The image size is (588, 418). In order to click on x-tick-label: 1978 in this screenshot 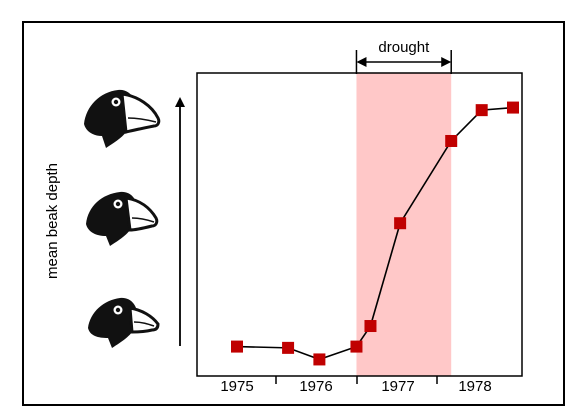, I will do `click(474, 386)`.